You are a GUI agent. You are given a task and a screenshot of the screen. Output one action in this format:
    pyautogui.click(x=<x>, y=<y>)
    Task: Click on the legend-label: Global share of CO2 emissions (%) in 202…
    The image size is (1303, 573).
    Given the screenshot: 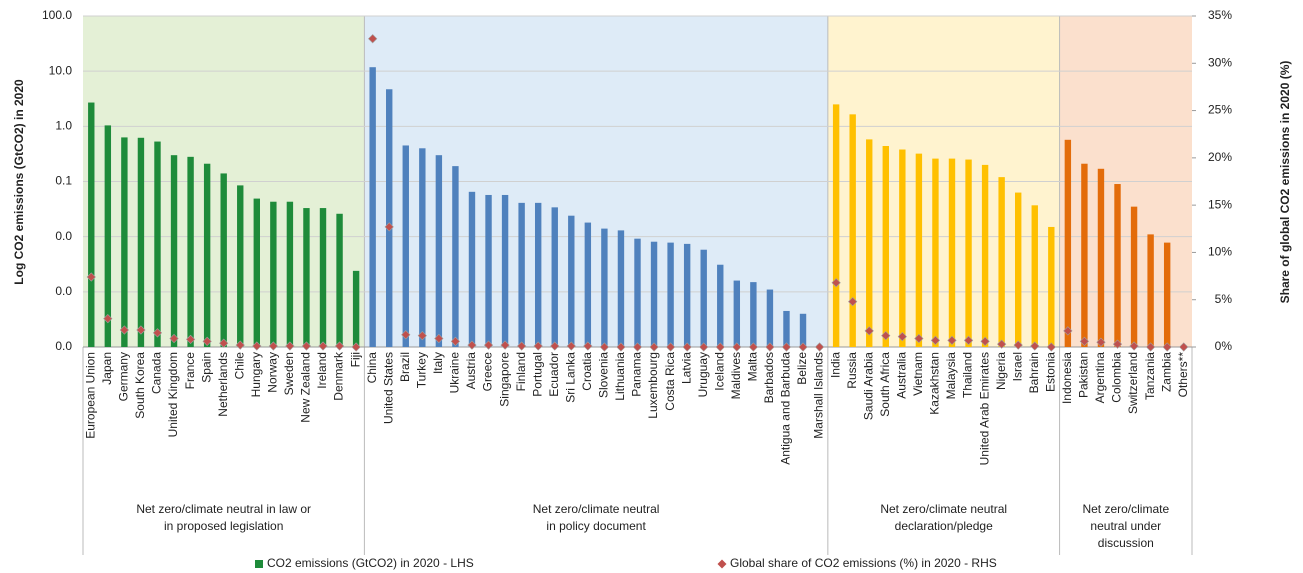 What is the action you would take?
    pyautogui.click(x=863, y=563)
    